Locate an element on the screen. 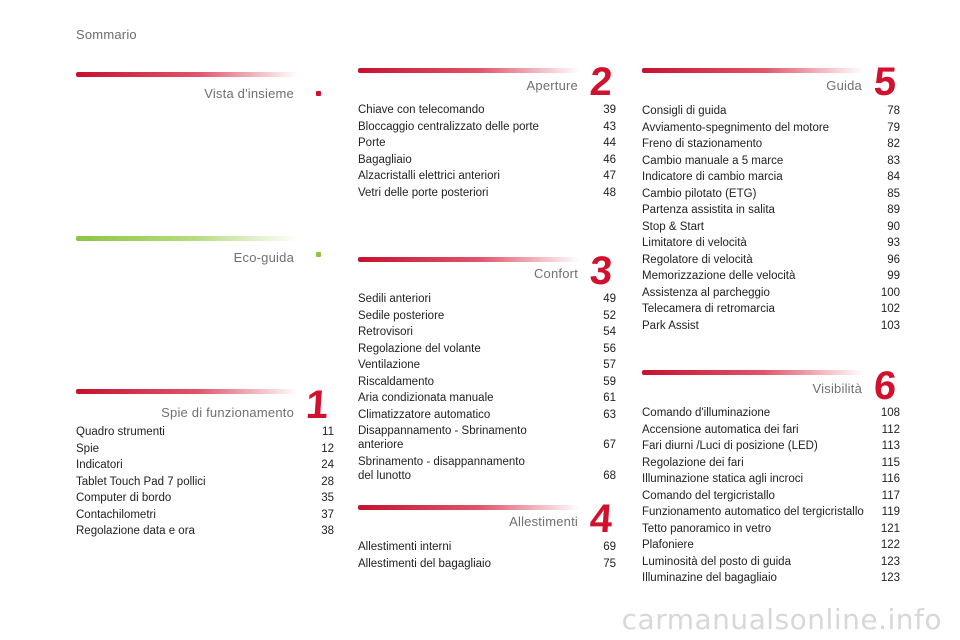 The width and height of the screenshot is (960, 640). toc-entry: Cambio manuale a 5 marce 83 is located at coordinates (771, 161).